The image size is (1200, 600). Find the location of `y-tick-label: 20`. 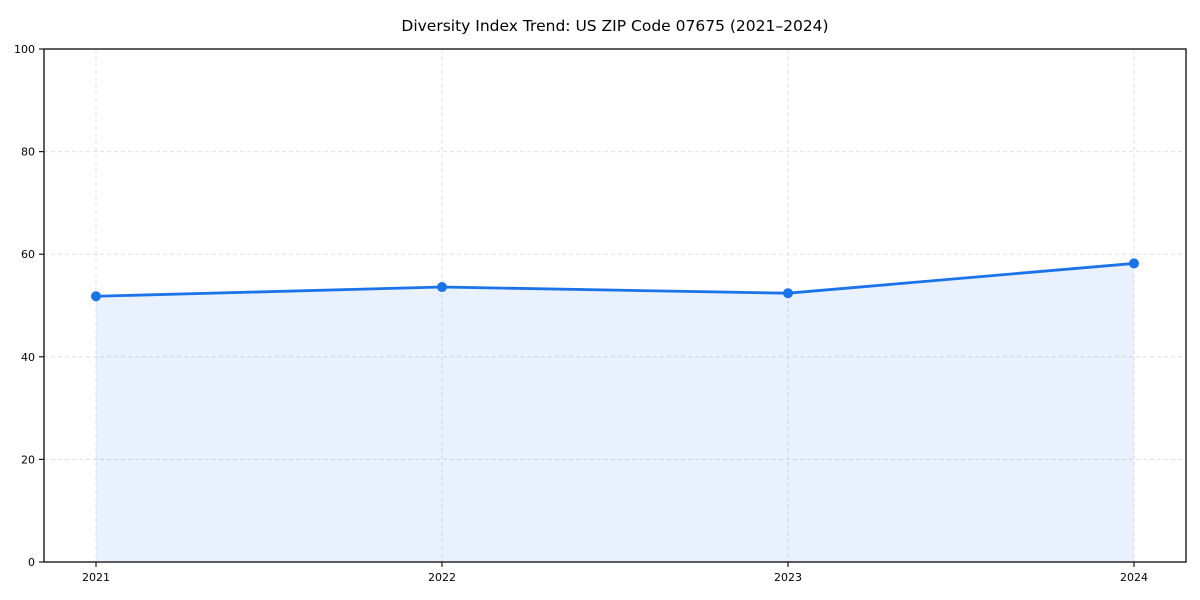

y-tick-label: 20 is located at coordinates (28, 459).